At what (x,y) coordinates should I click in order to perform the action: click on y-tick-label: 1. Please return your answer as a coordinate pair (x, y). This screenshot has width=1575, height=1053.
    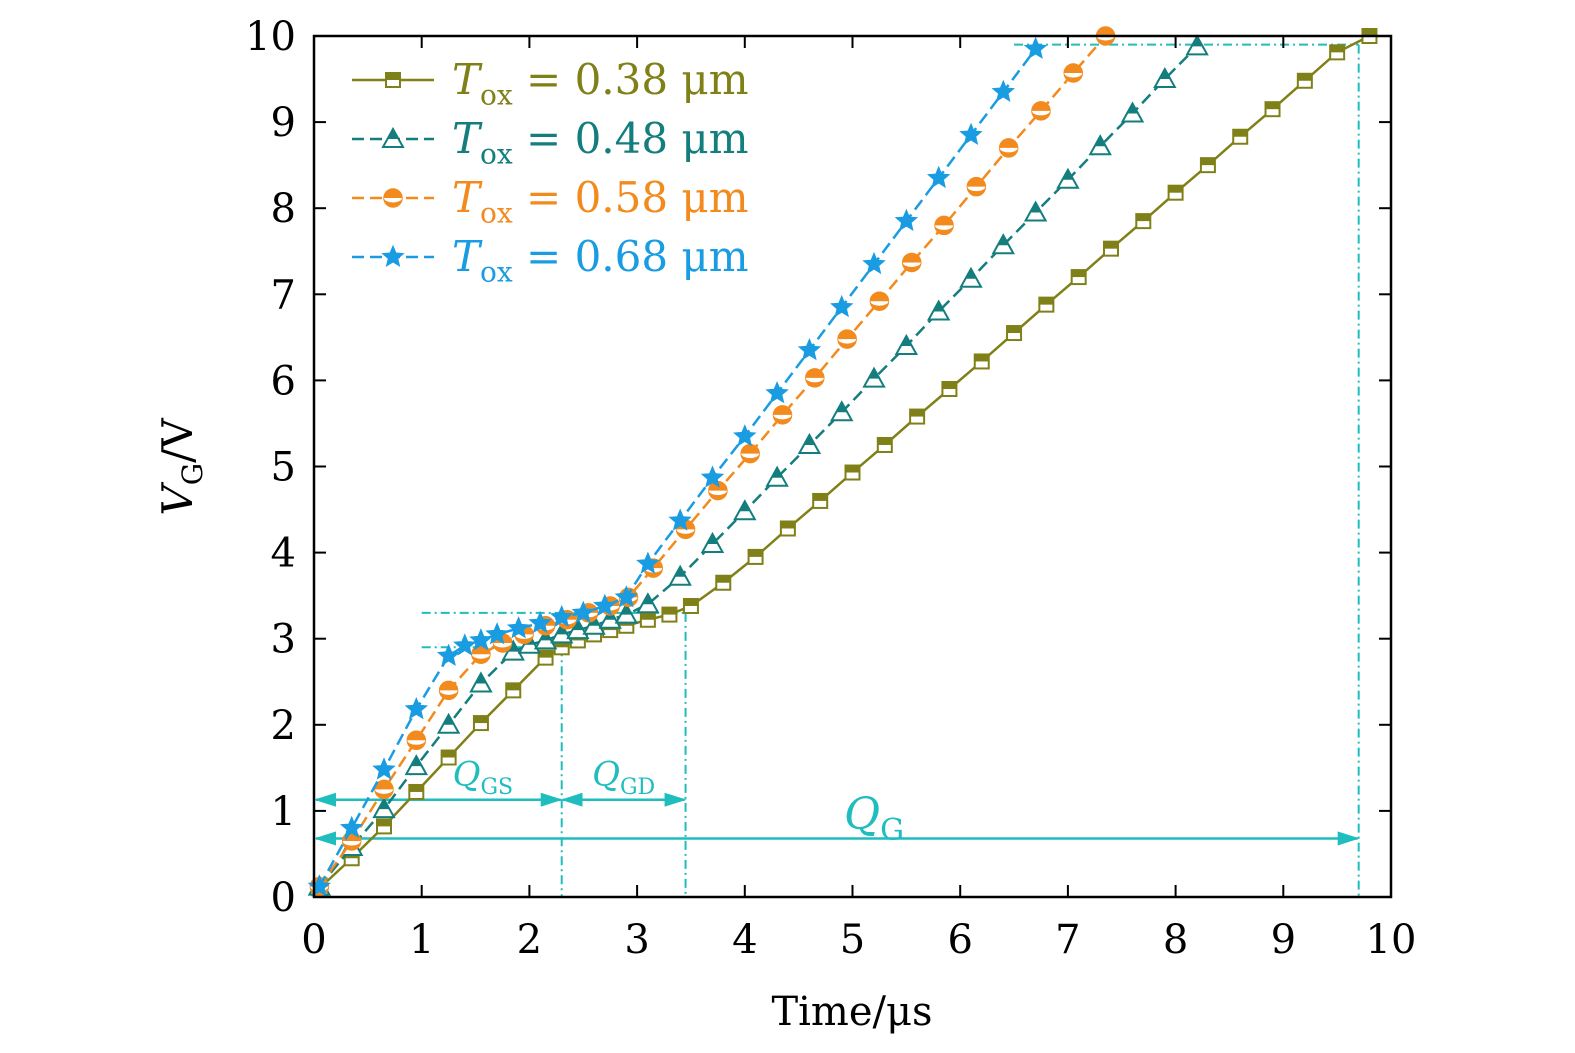
    Looking at the image, I should click on (283, 812).